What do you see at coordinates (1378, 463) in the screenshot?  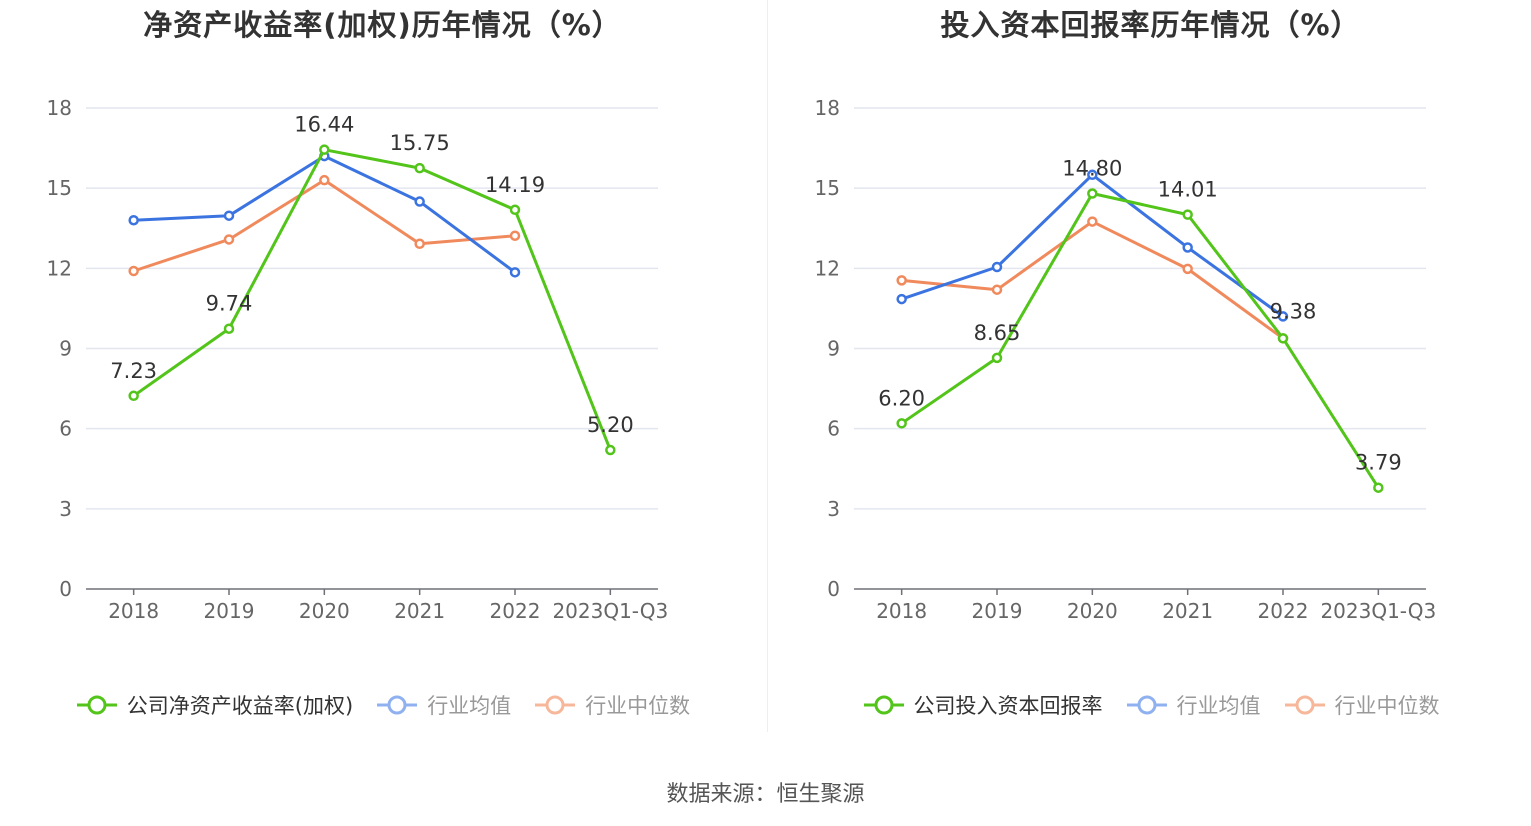 I see `data-label: 3.79` at bounding box center [1378, 463].